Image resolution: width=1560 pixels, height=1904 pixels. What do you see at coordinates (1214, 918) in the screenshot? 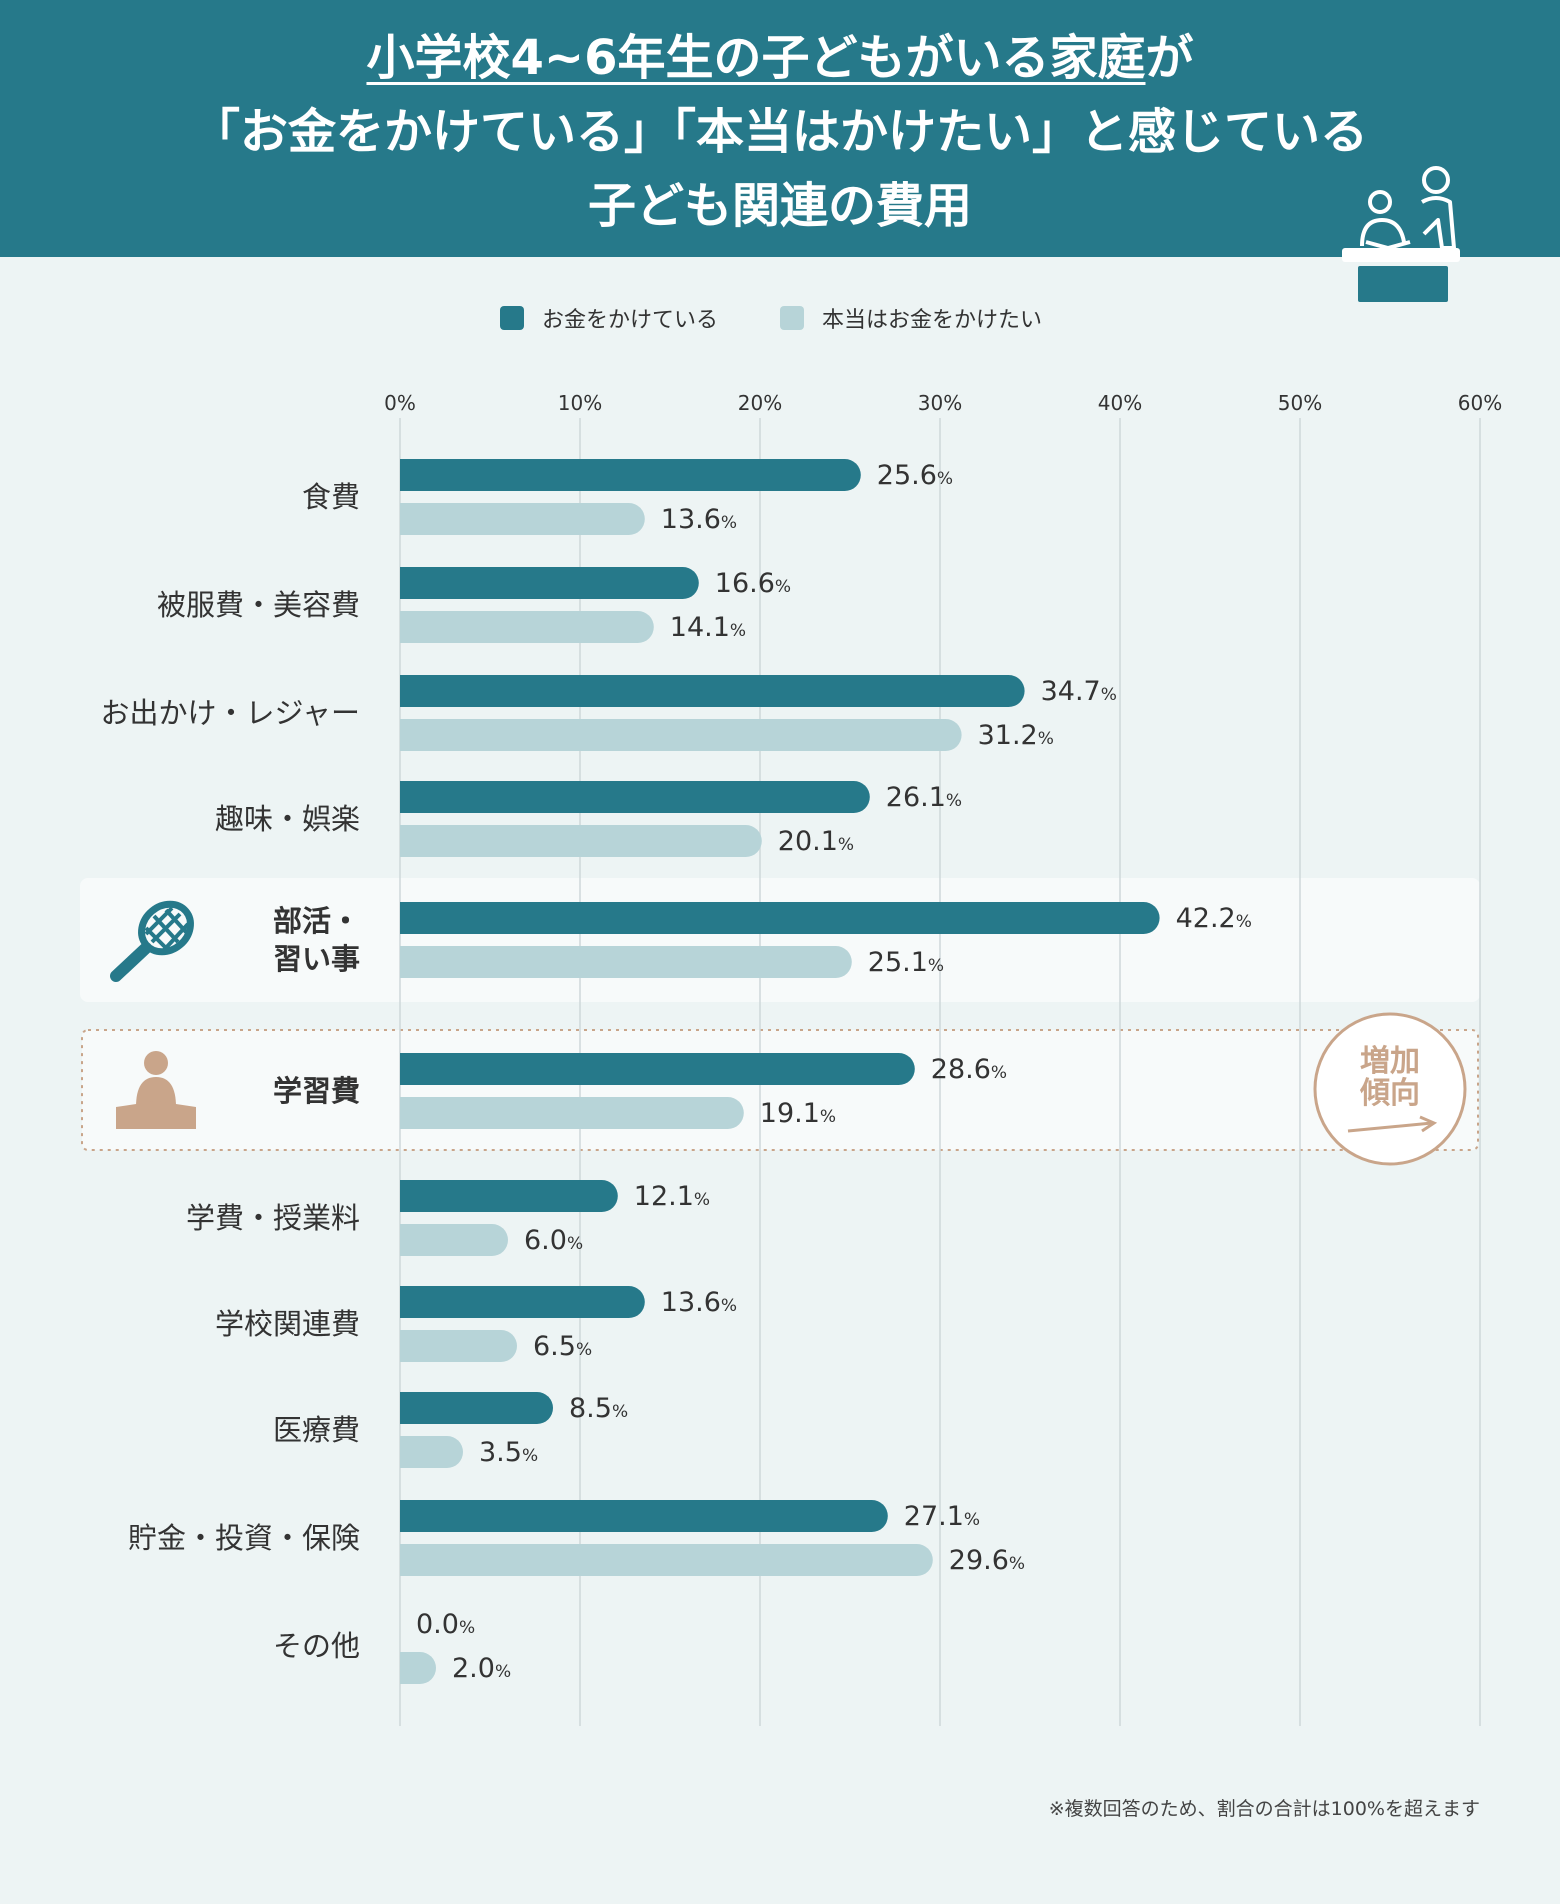
I see `data-label: 42.2%` at bounding box center [1214, 918].